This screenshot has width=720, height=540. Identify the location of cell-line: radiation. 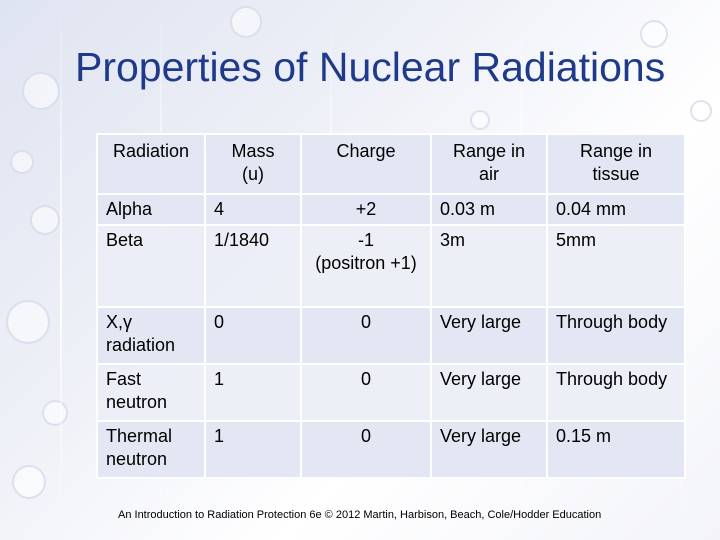
(141, 345).